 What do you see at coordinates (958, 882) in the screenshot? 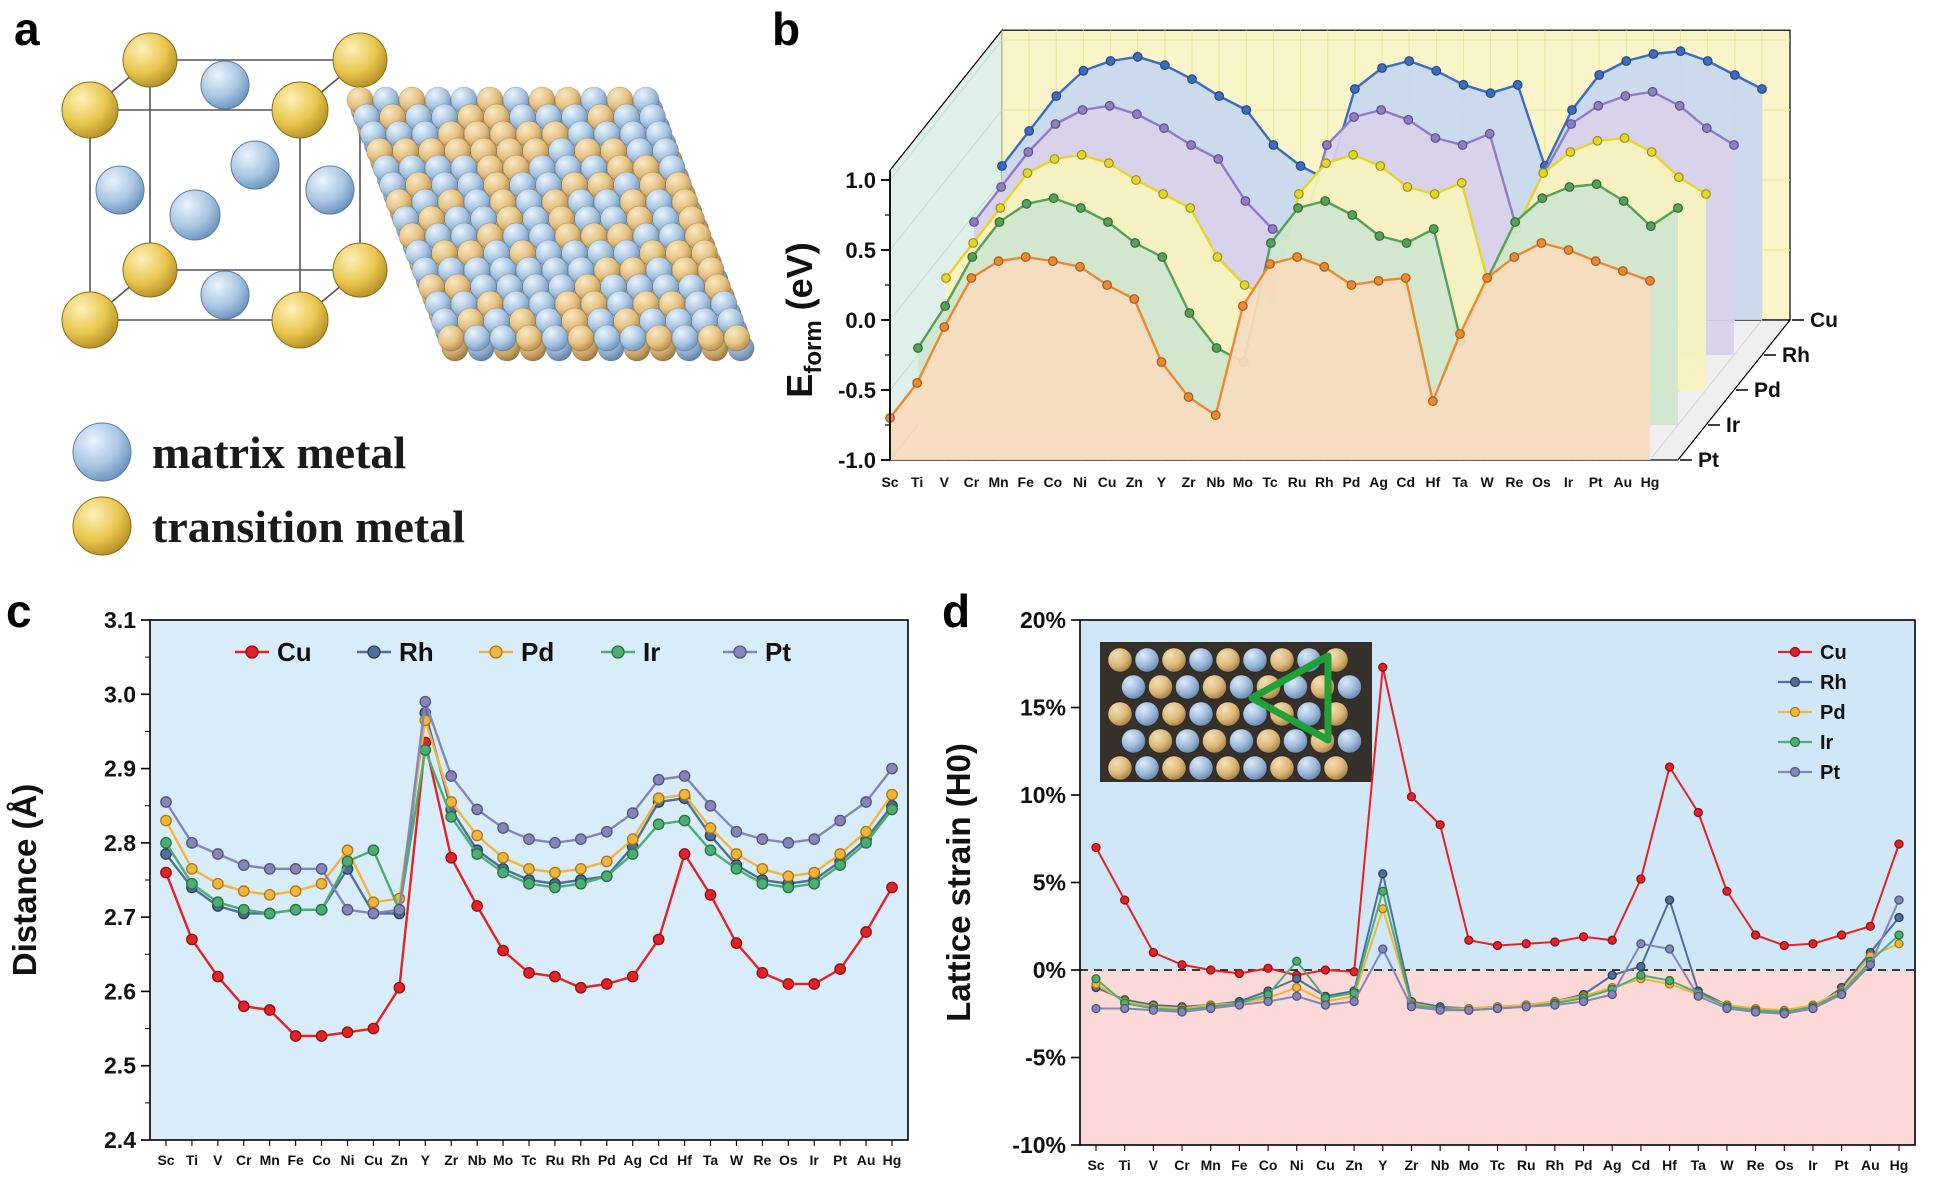
I see `svg-text: Lattice strain (H0)` at bounding box center [958, 882].